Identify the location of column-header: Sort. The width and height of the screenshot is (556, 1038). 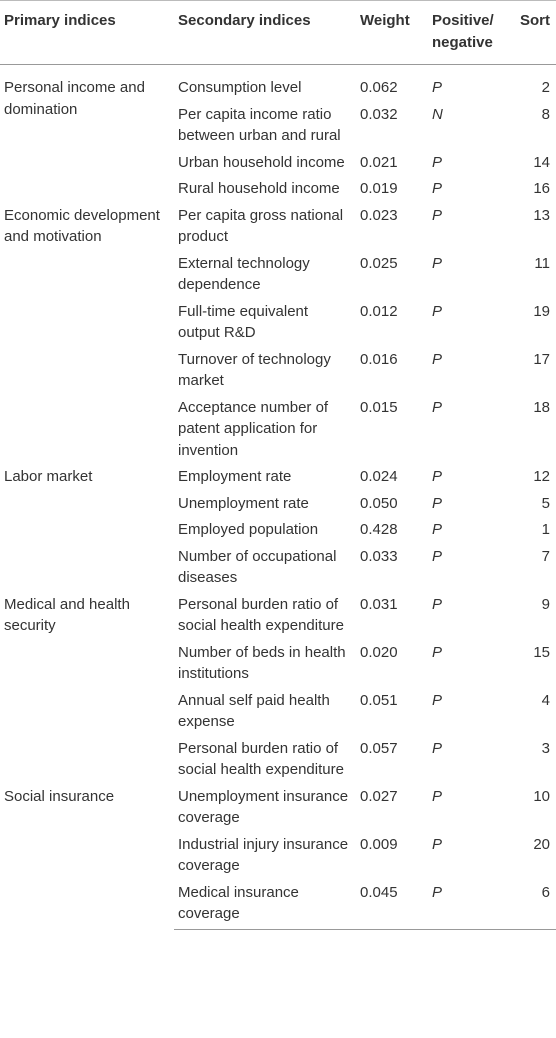
(529, 32).